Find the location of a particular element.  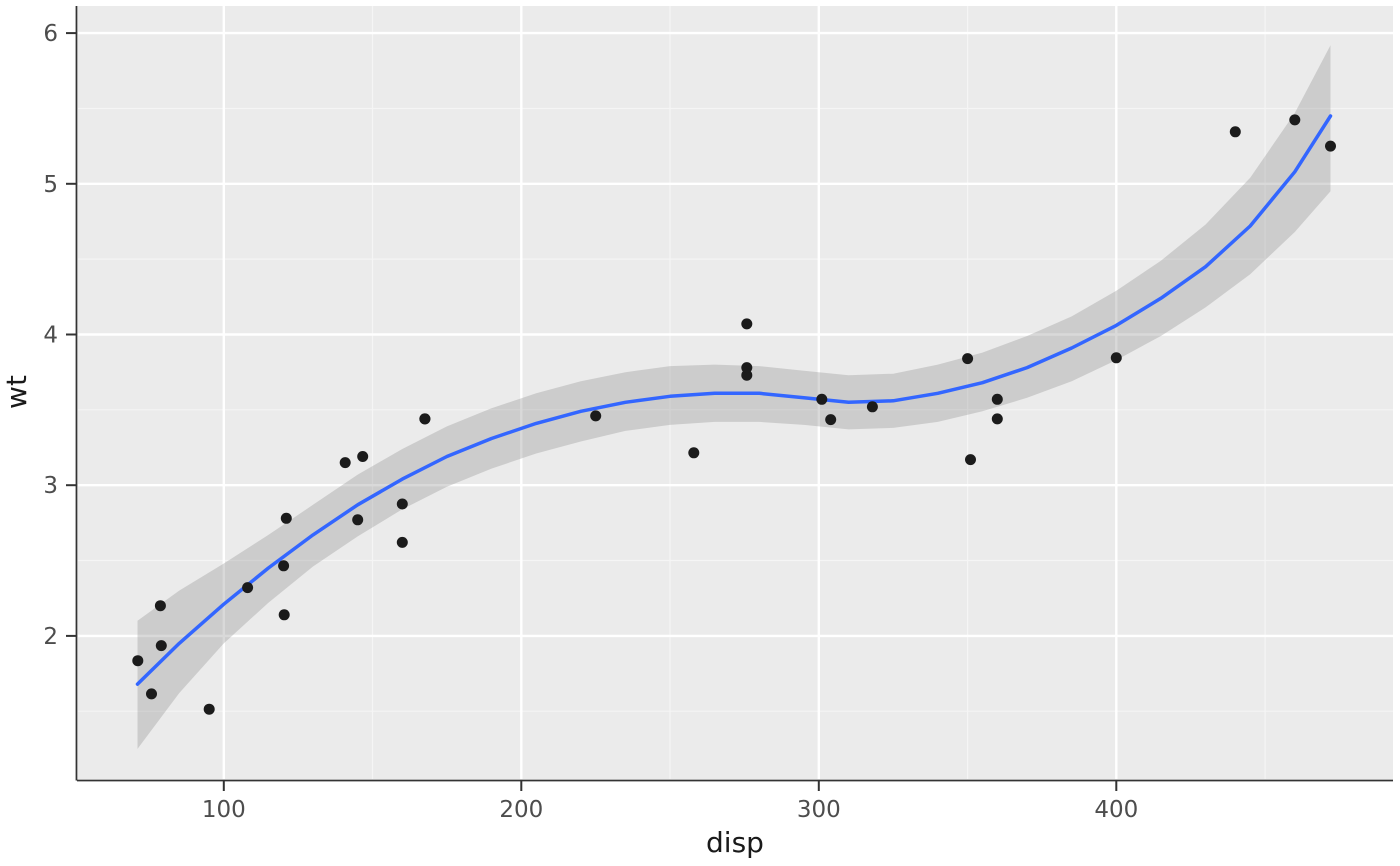

y-tick-label: 4 is located at coordinates (50, 336).